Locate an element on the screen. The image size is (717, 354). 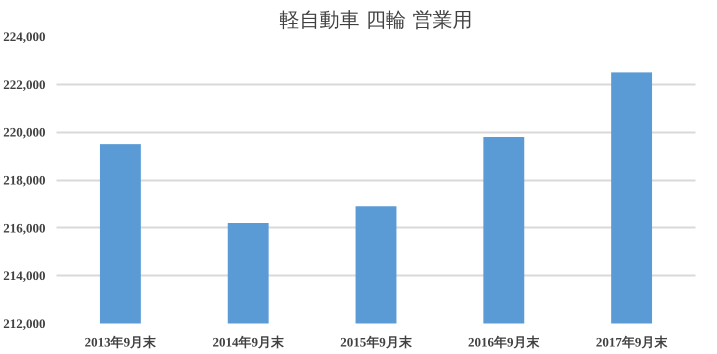
y-tick-label: 220,000 is located at coordinates (24, 132).